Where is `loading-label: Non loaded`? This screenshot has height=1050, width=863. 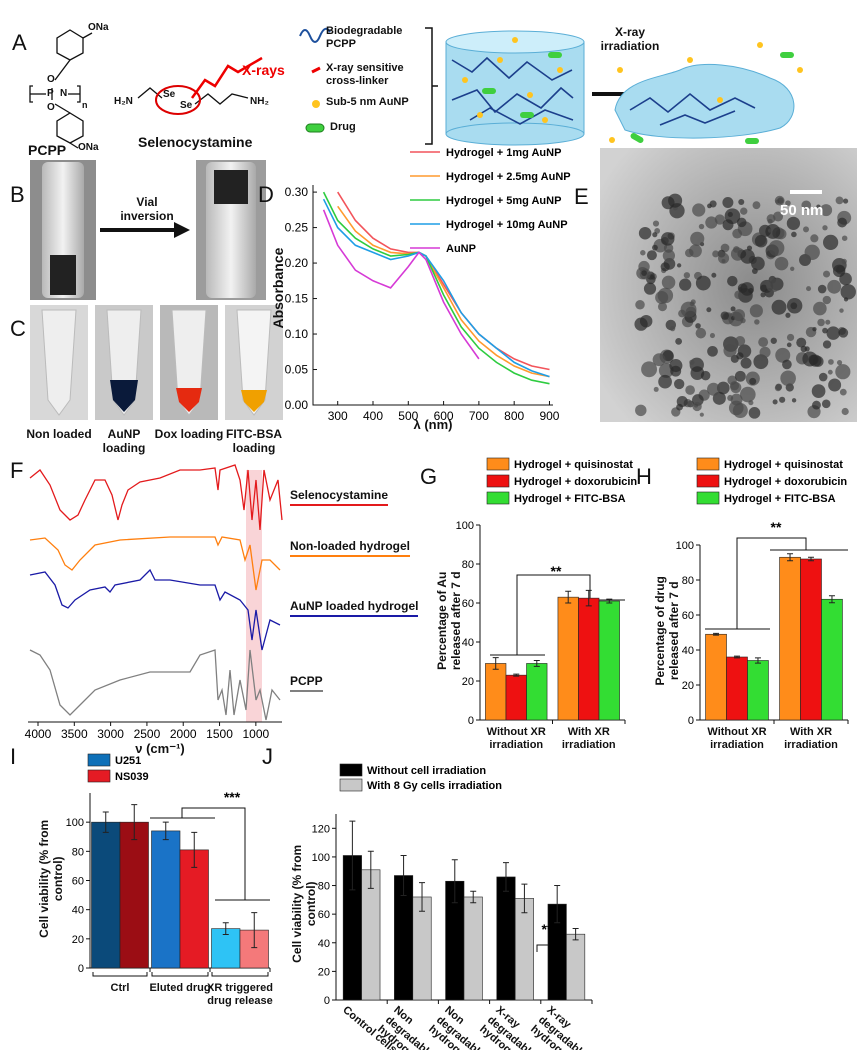 loading-label: Non loaded is located at coordinates (59, 434).